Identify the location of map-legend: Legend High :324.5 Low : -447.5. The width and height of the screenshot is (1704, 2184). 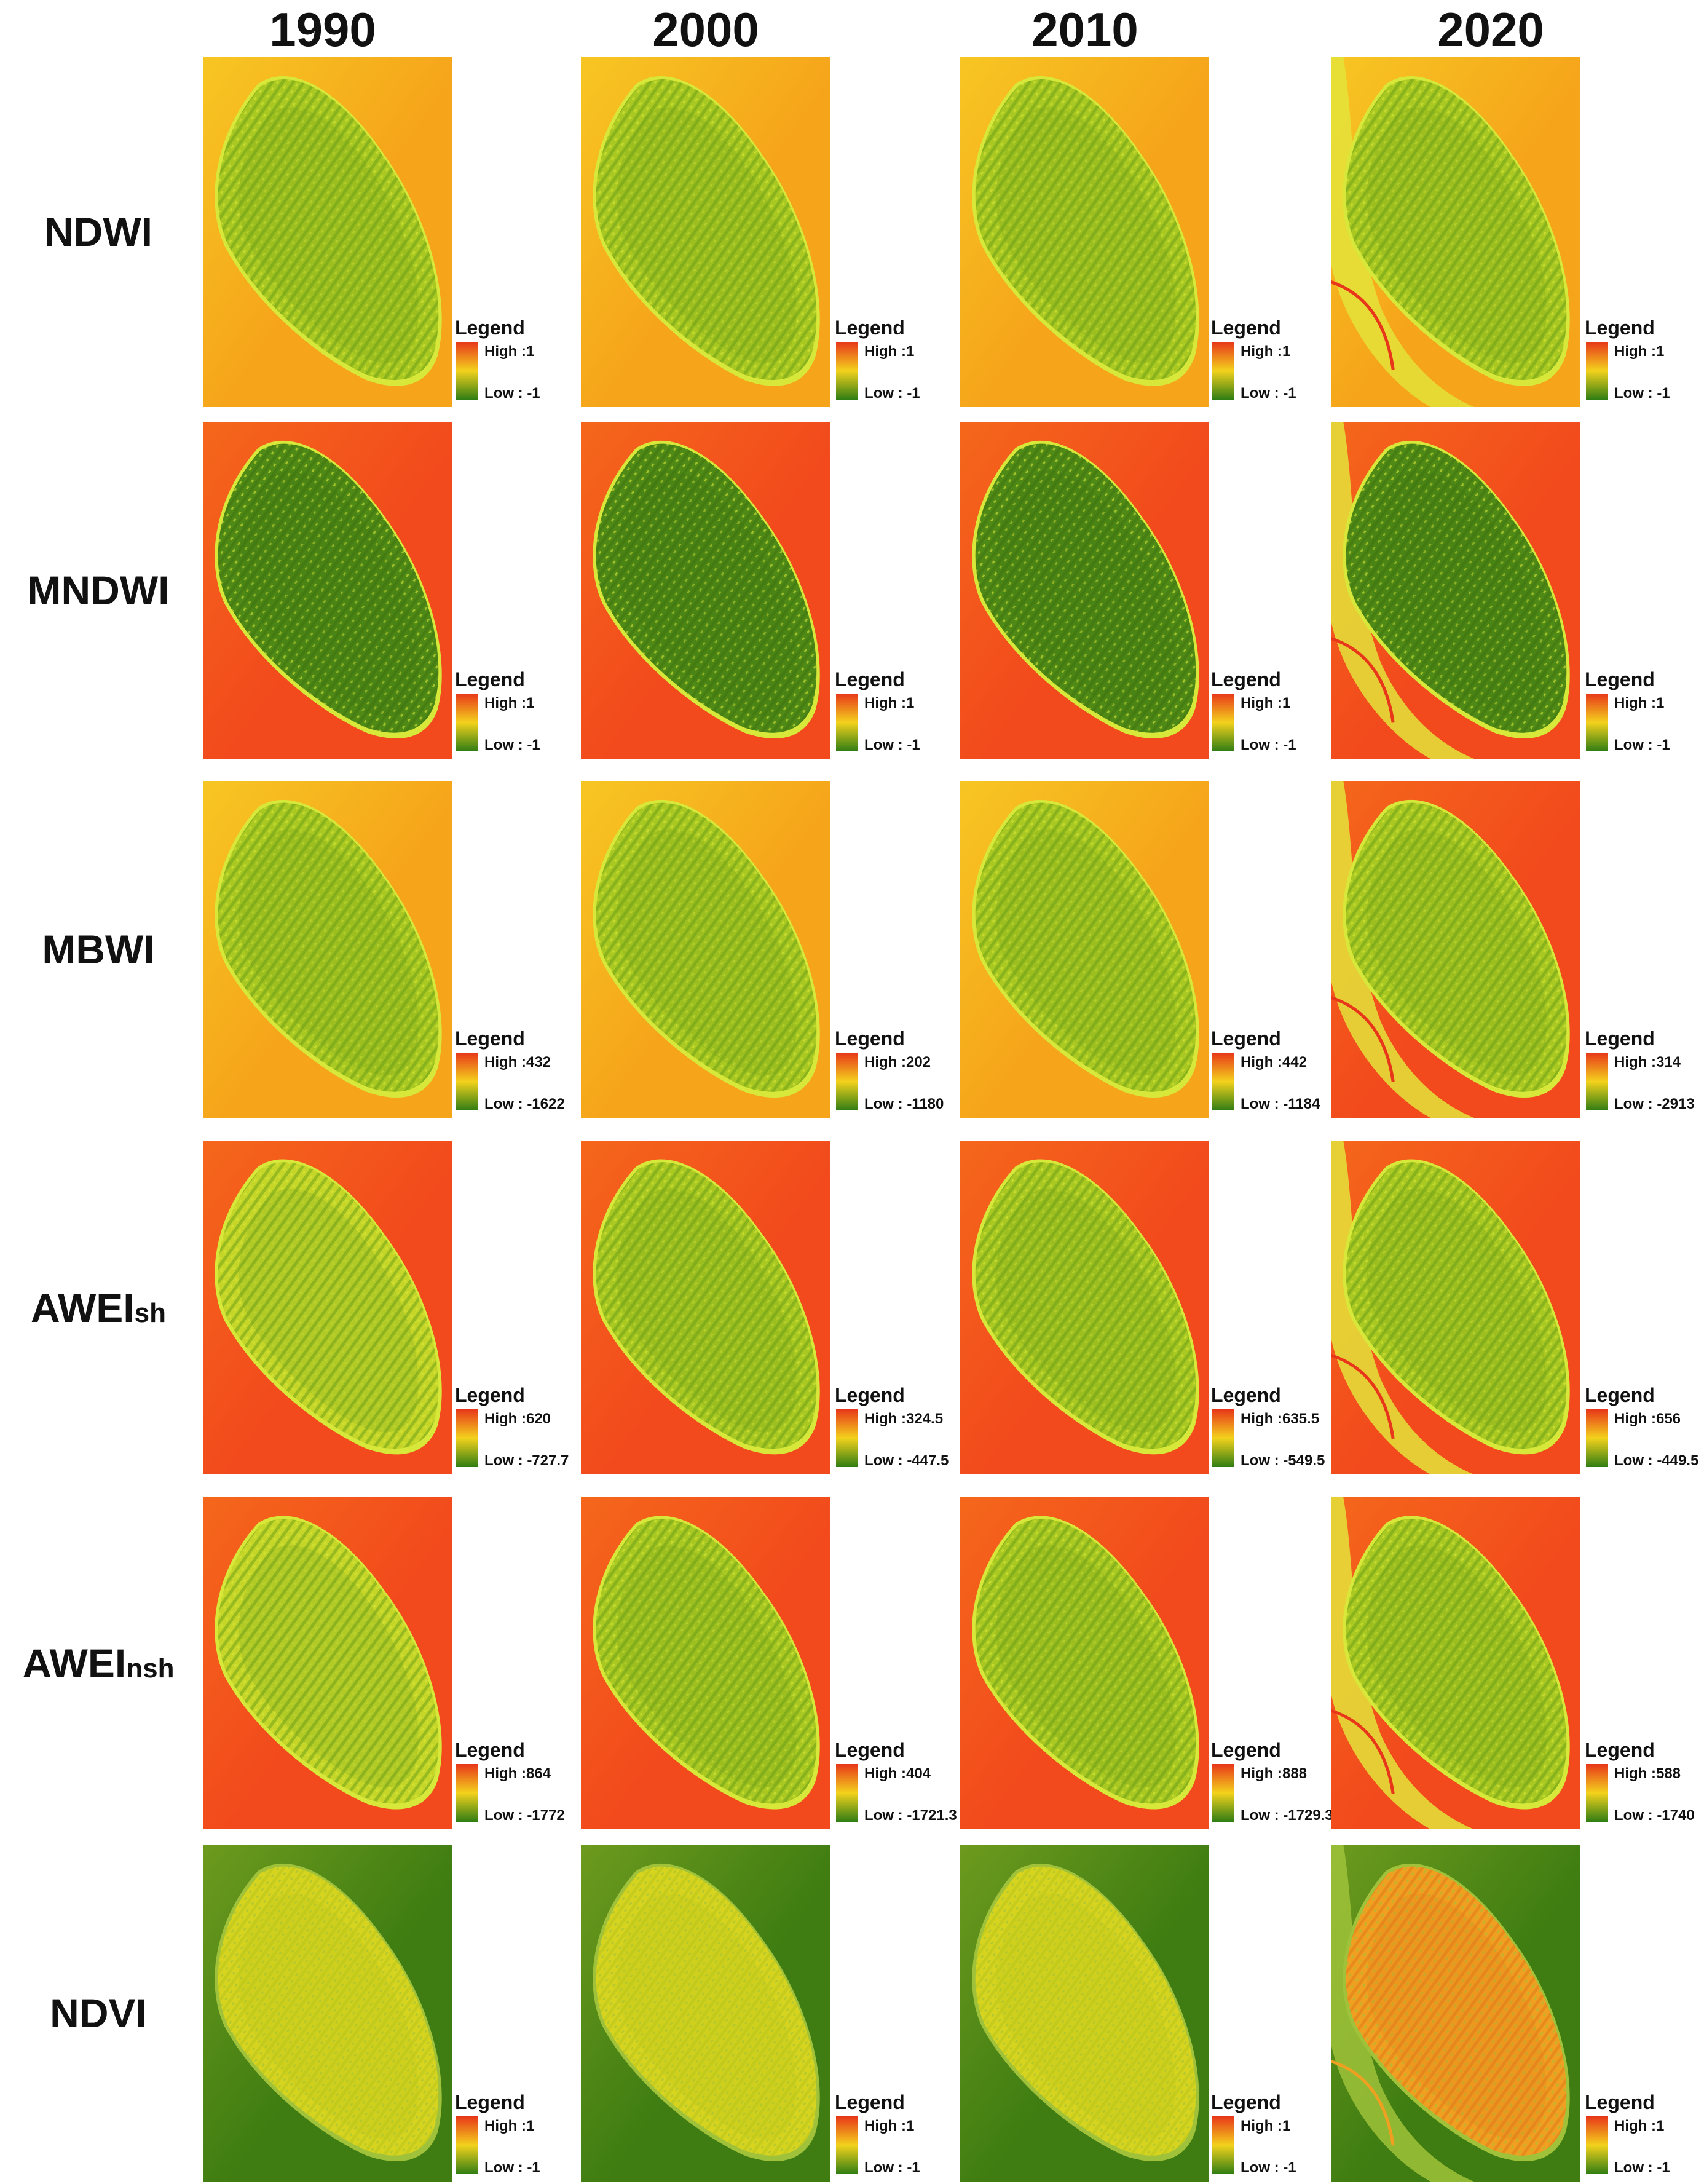
(896, 1430).